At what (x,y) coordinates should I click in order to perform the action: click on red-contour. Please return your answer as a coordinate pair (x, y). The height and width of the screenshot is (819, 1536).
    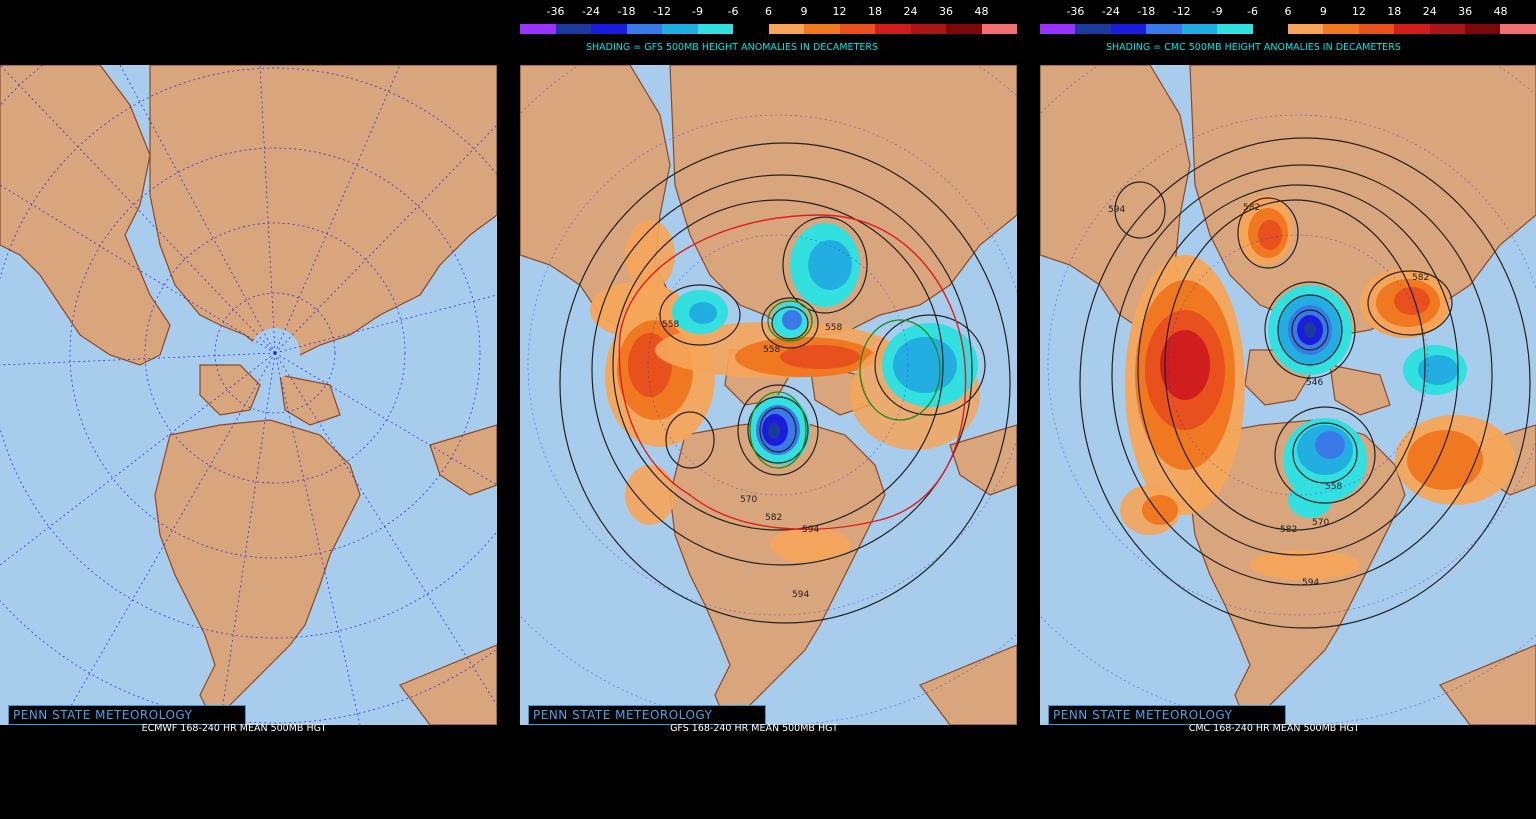
    Looking at the image, I should click on (792, 372).